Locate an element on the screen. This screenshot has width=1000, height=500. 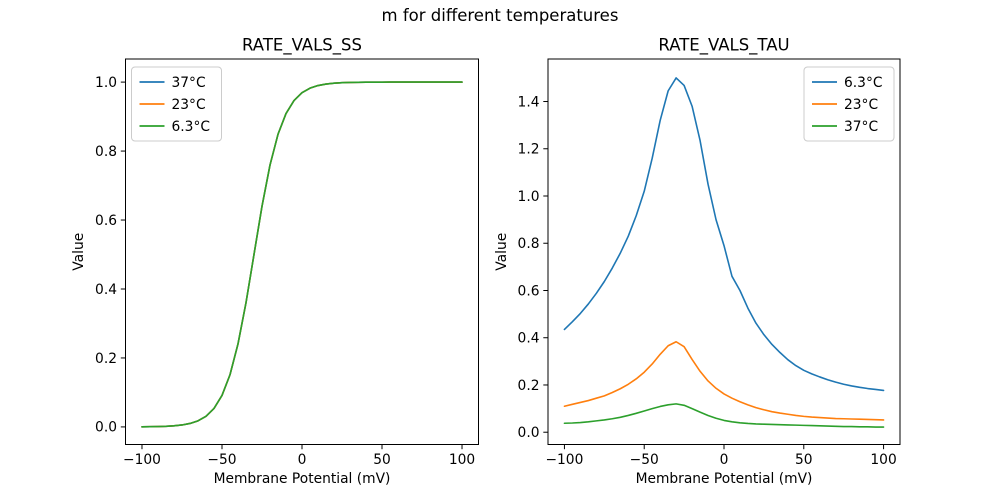
legend: 6.3°C 23°C 37°C is located at coordinates (849, 104).